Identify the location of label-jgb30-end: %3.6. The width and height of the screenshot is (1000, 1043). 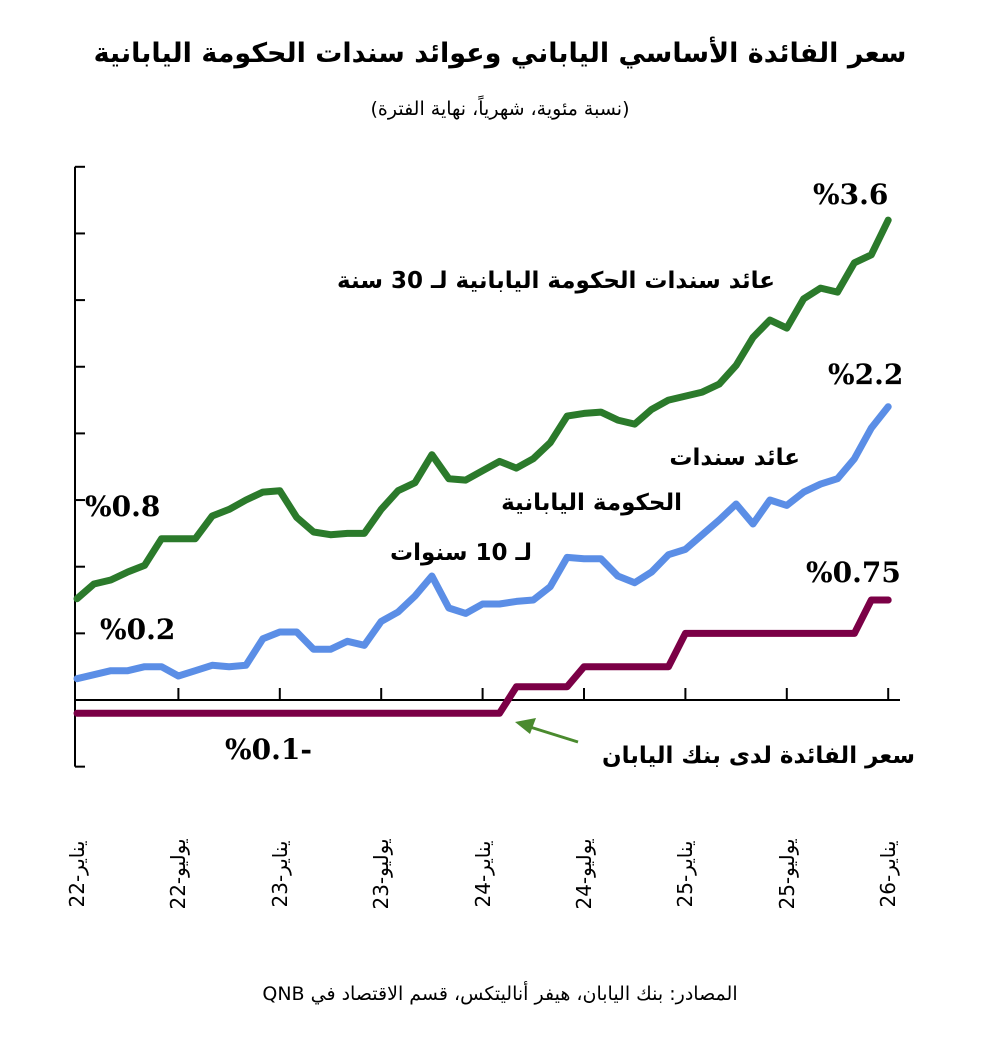
(851, 194).